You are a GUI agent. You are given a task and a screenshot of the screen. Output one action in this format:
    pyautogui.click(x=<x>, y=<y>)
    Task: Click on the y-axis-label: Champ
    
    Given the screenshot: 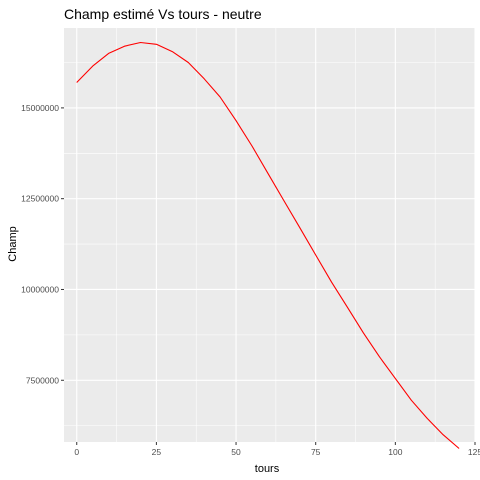 What is the action you would take?
    pyautogui.click(x=13, y=243)
    